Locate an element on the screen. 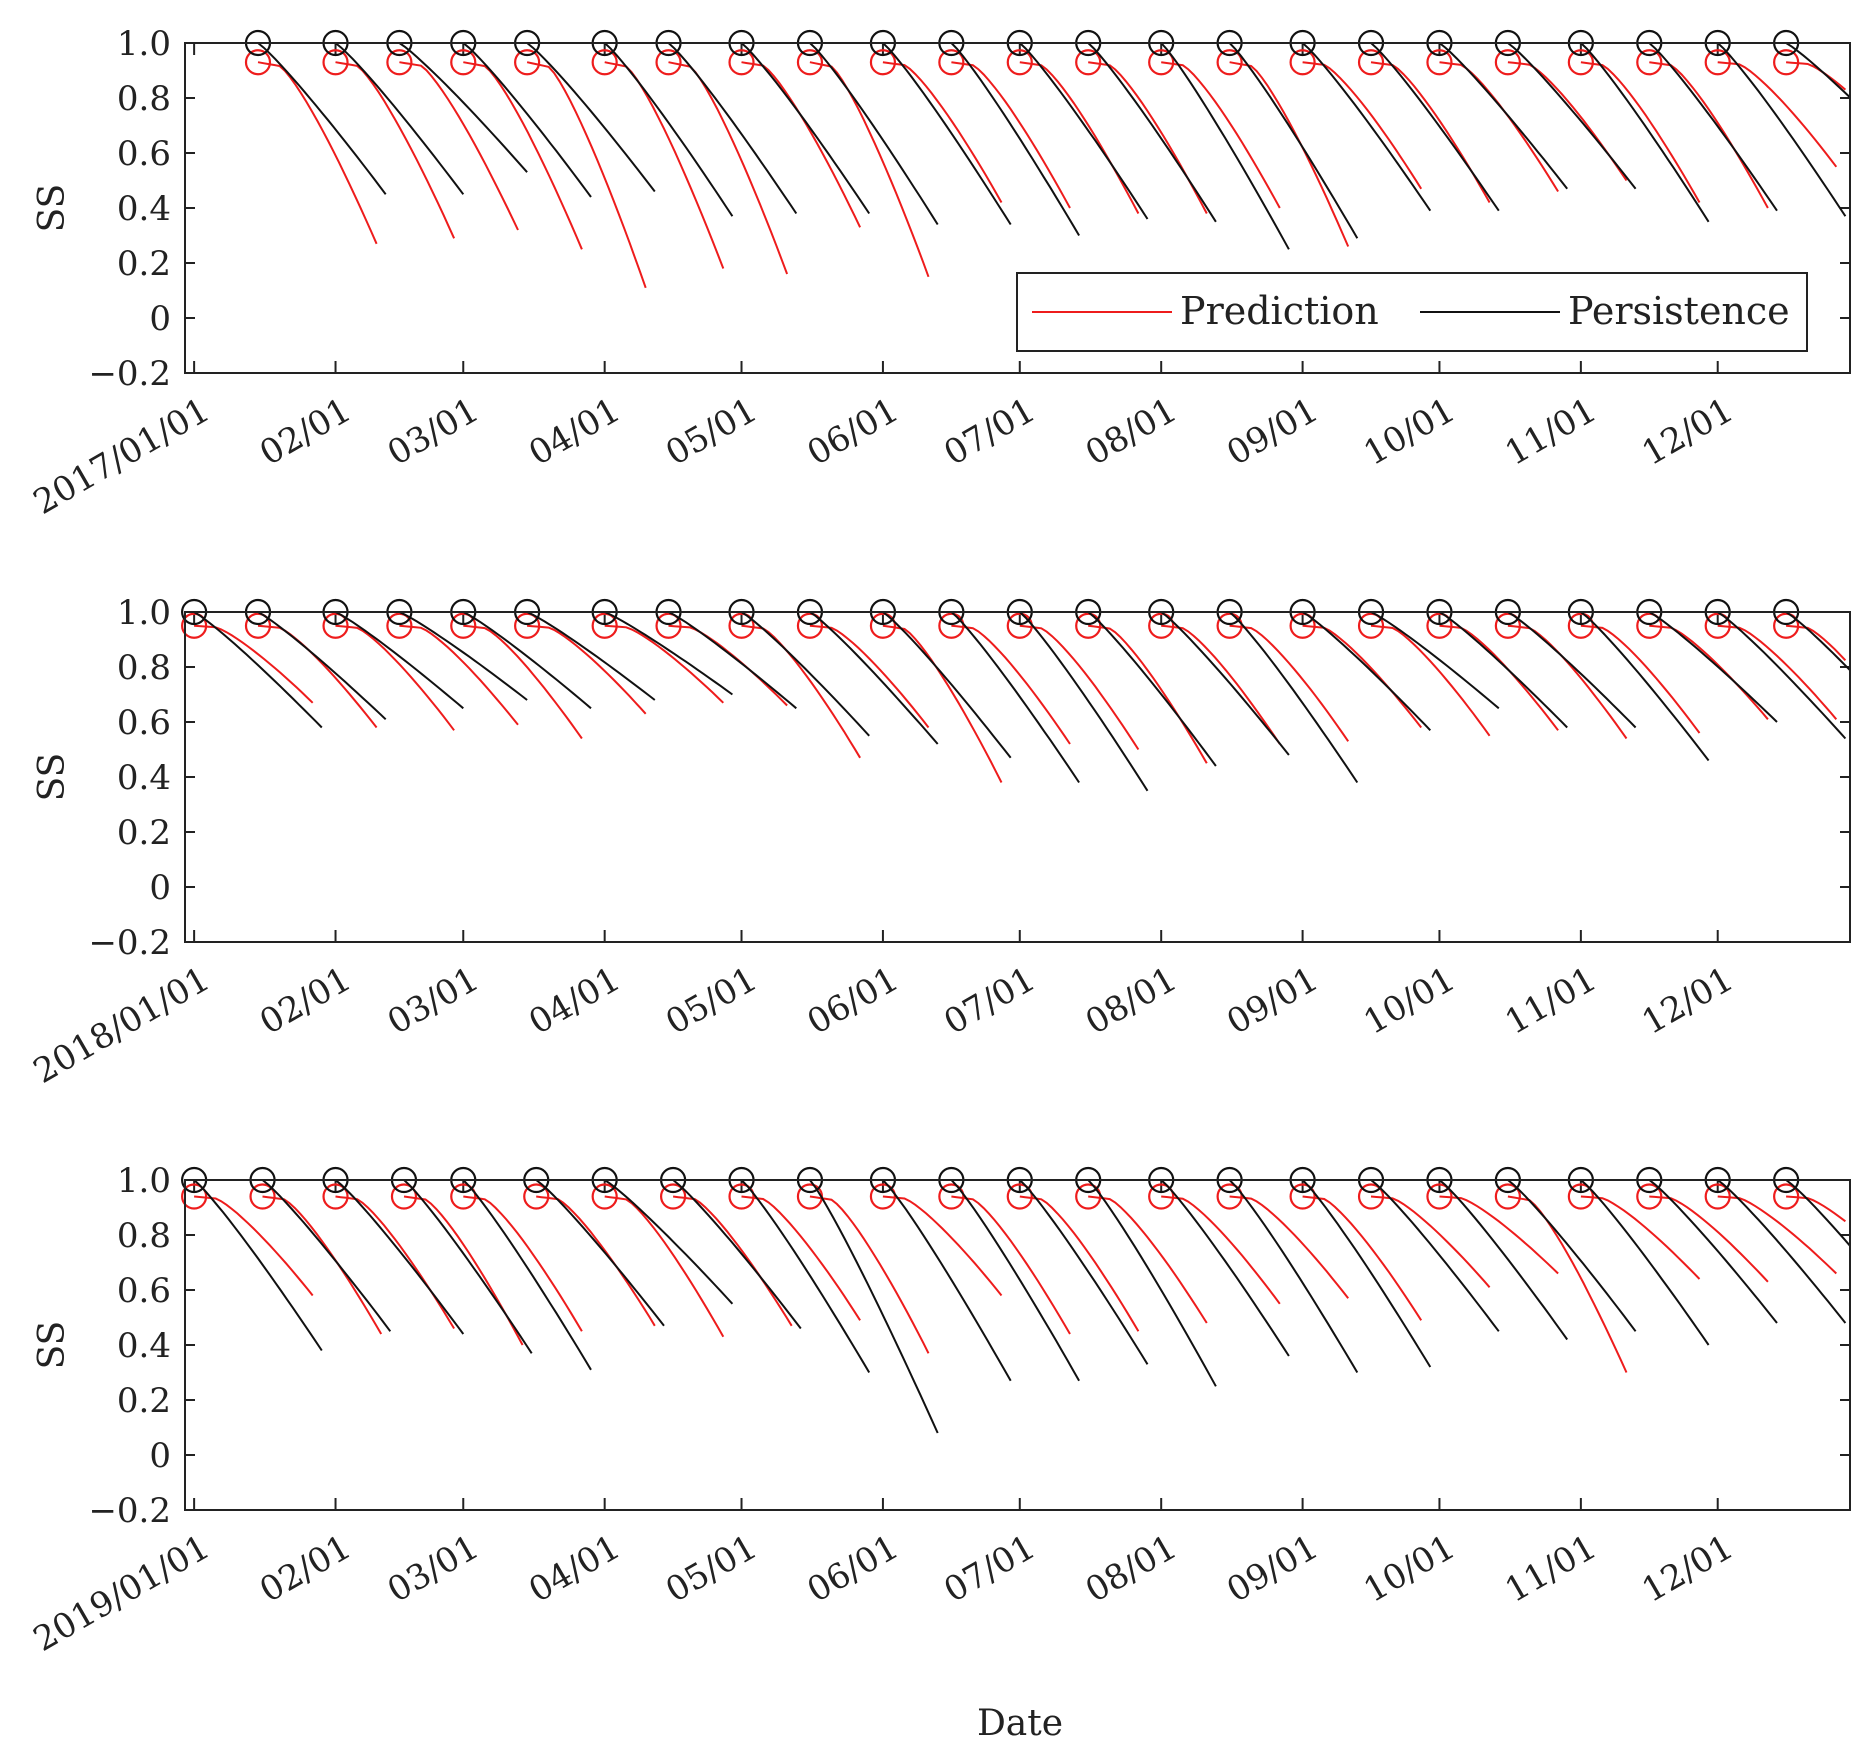  y-tick-label: −0.2 is located at coordinates (129, 943).